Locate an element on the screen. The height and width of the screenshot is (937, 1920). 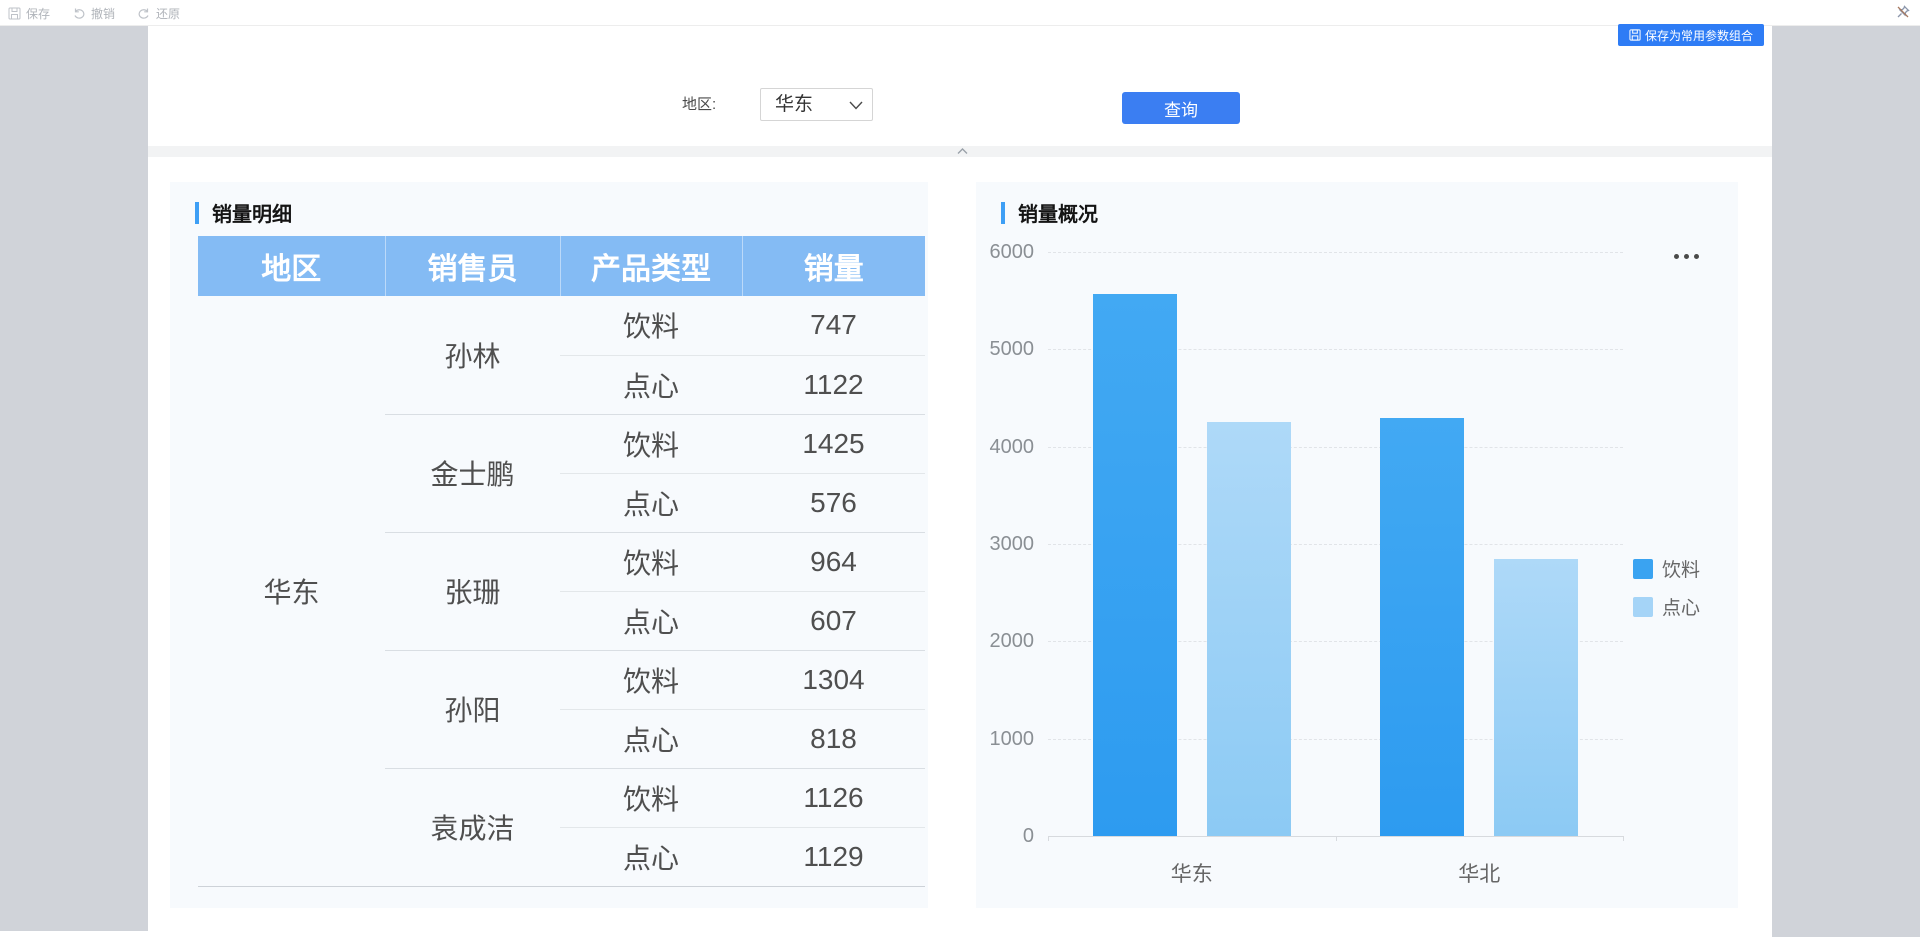
save-params-label: 保存为常用参数组合 is located at coordinates (1698, 35).